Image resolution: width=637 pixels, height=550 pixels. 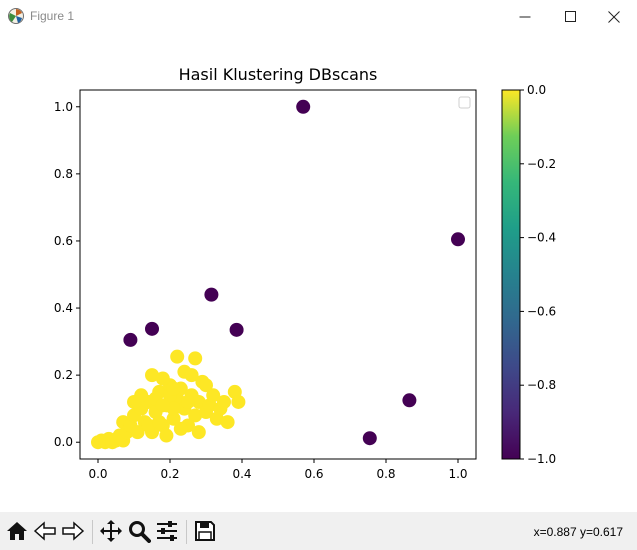 I want to click on chart-title: Hasil Klustering DBscans, so click(x=278, y=74).